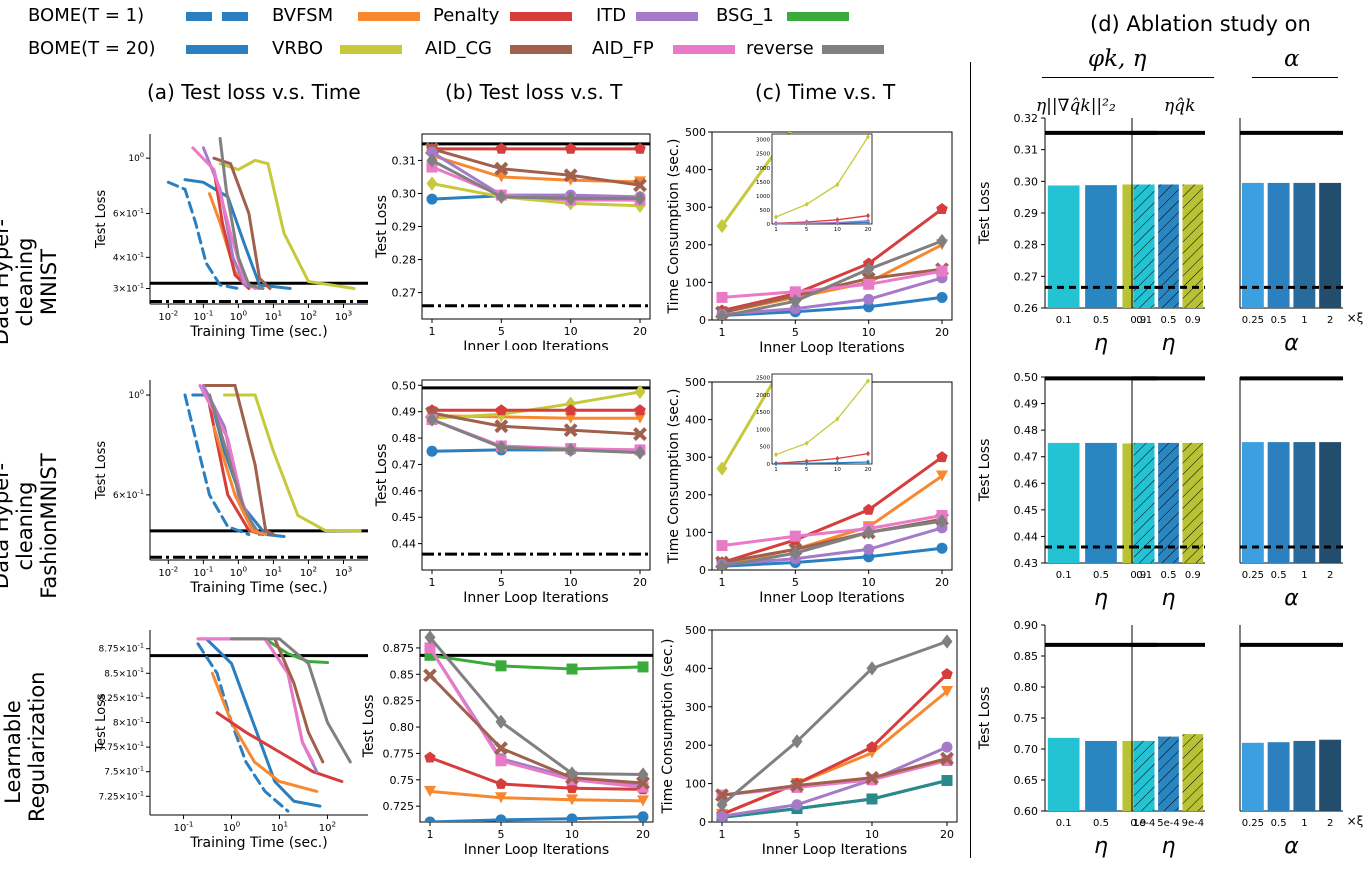 The width and height of the screenshot is (1368, 870). Describe the element at coordinates (695, 457) in the screenshot. I see `y-tick-label: 300` at that location.